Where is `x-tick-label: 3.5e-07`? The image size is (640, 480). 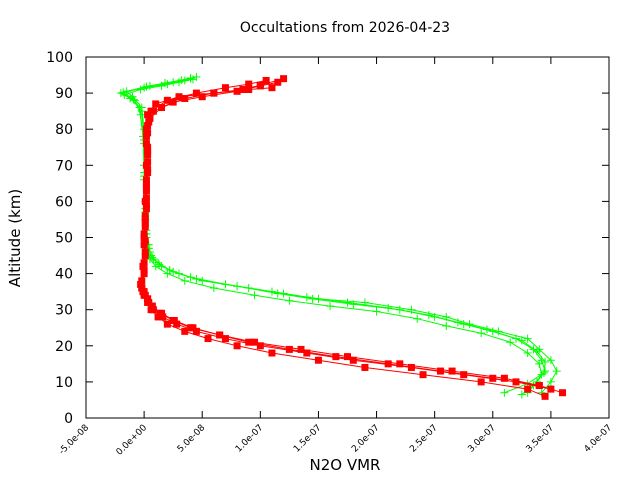 x-tick-label: 3.5e-07 is located at coordinates (540, 439).